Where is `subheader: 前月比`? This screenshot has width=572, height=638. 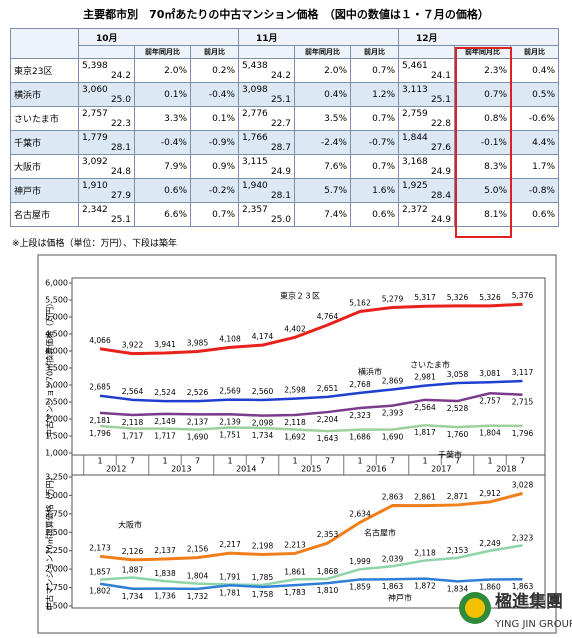
subheader: 前月比 is located at coordinates (214, 52).